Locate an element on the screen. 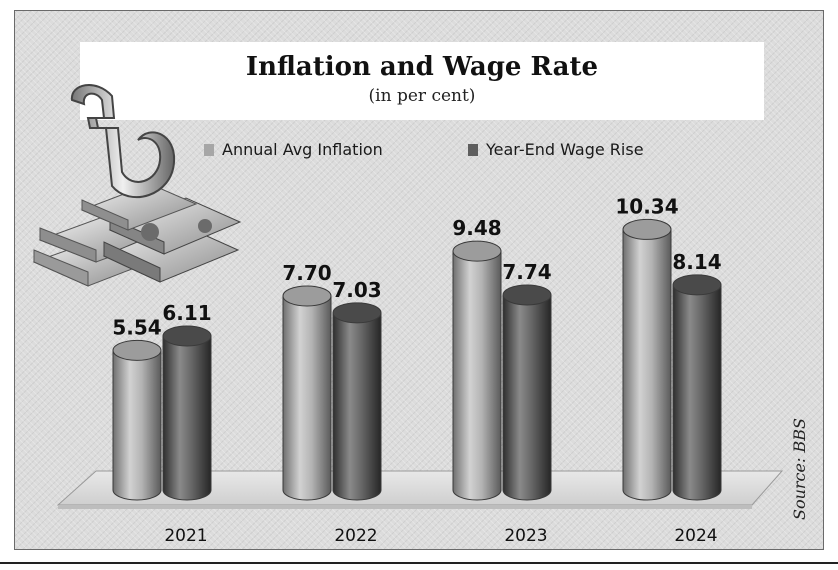 The height and width of the screenshot is (570, 838). chart-title: Inflation and Wage Rate is located at coordinates (422, 67).